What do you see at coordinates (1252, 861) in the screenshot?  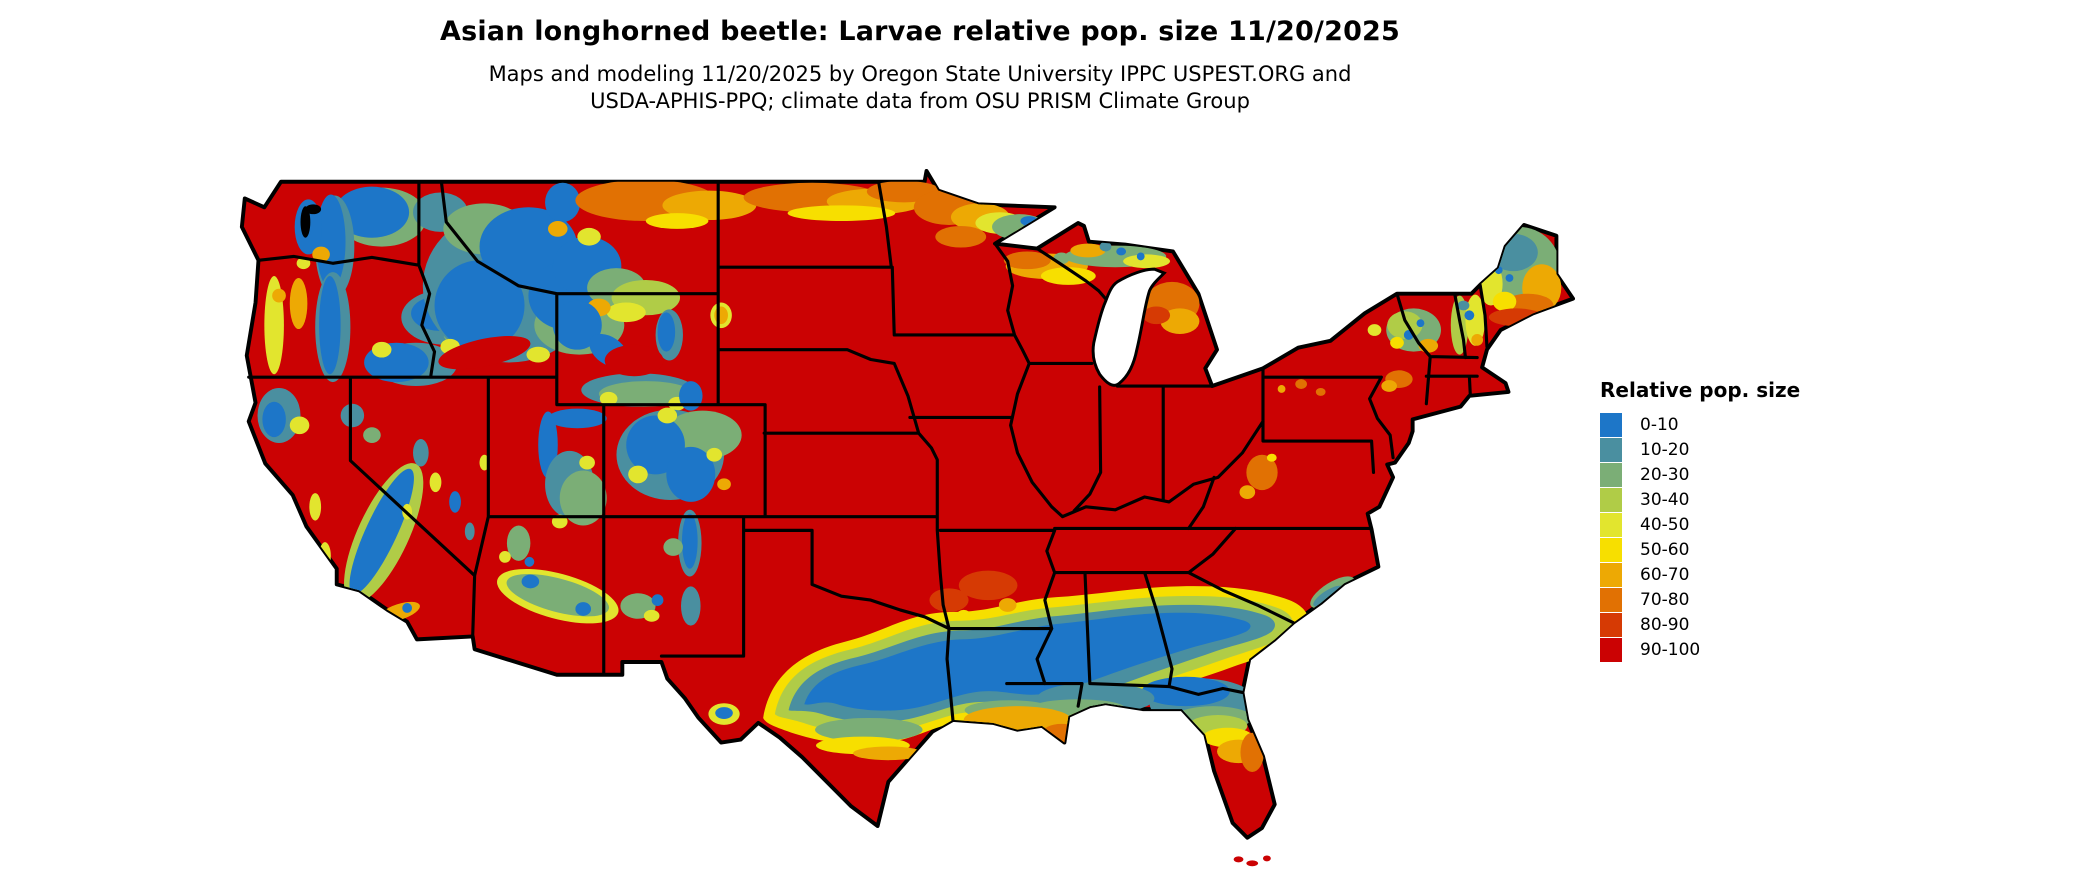 I see `florida-keys` at bounding box center [1252, 861].